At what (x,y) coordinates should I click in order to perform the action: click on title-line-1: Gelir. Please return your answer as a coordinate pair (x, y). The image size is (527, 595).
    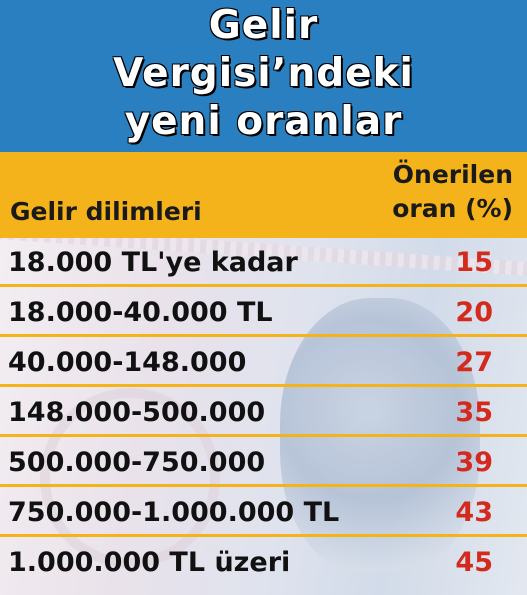
    Looking at the image, I should click on (263, 25).